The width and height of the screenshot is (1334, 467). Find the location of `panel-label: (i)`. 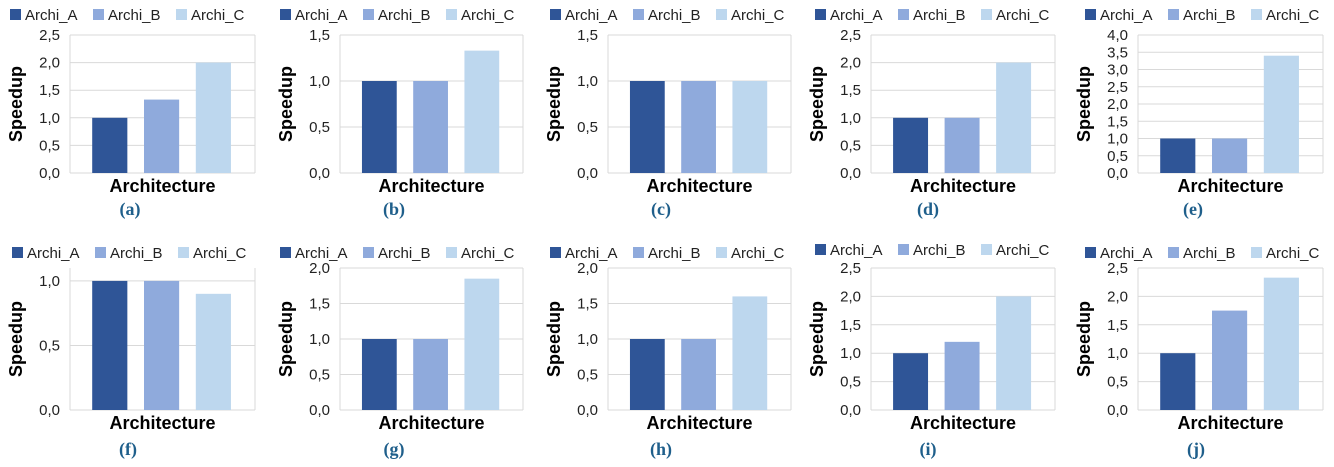

panel-label: (i) is located at coordinates (928, 449).